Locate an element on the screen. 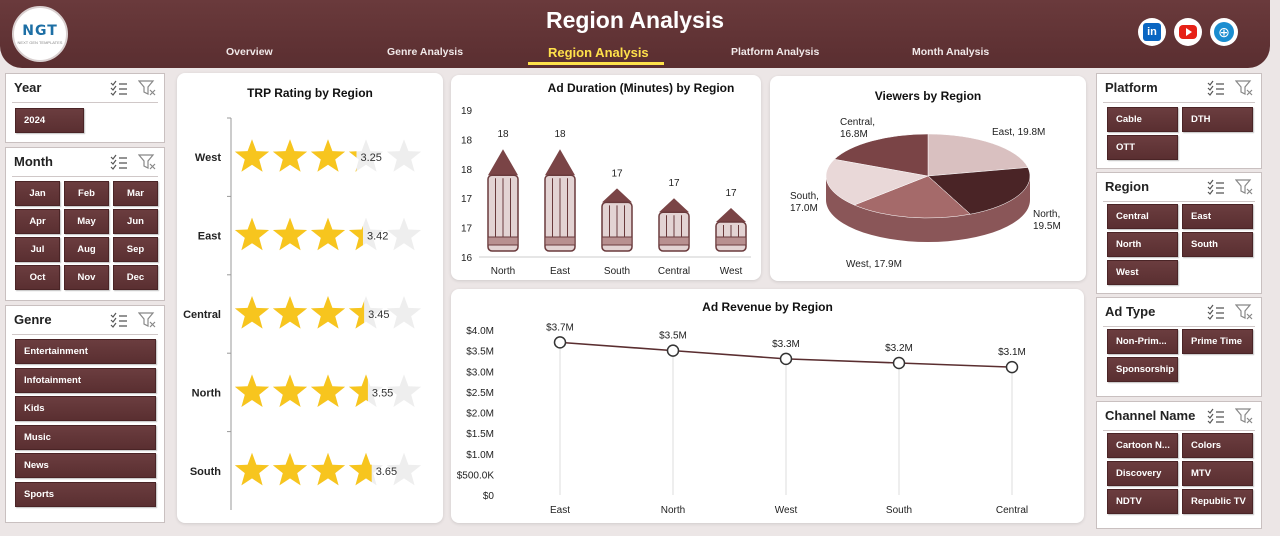 The height and width of the screenshot is (536, 1280). slicer-item-dth: DTH is located at coordinates (1217, 119).